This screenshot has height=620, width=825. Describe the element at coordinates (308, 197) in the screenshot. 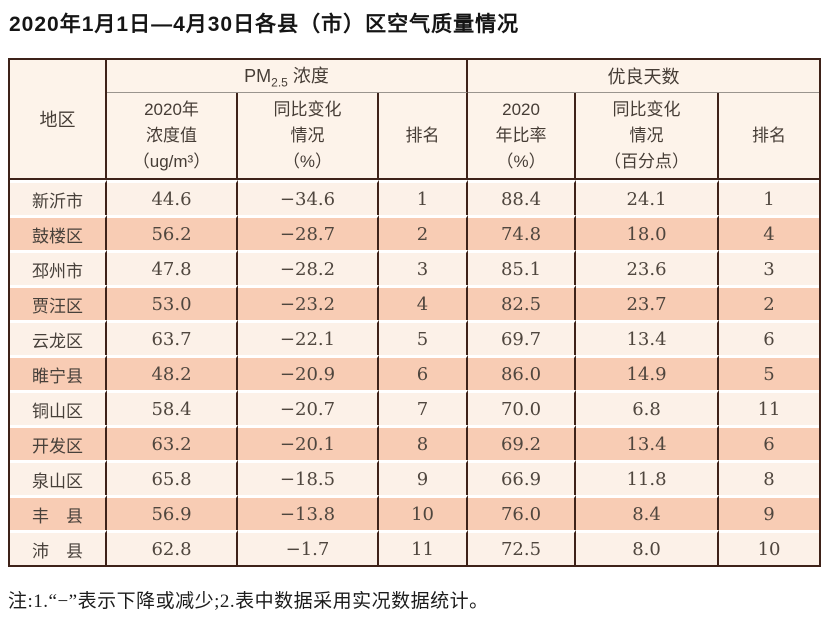

I see `pm-change-cell: −34.6` at that location.